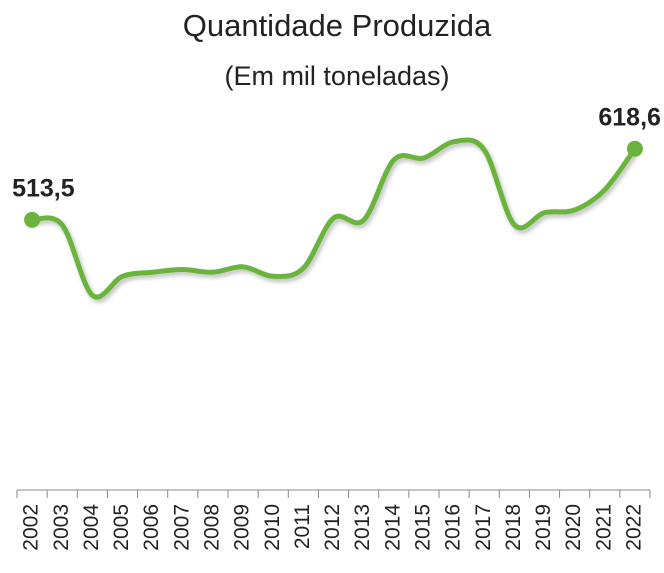 The height and width of the screenshot is (573, 664). Describe the element at coordinates (151, 527) in the screenshot. I see `x-tick-label: 2006` at that location.